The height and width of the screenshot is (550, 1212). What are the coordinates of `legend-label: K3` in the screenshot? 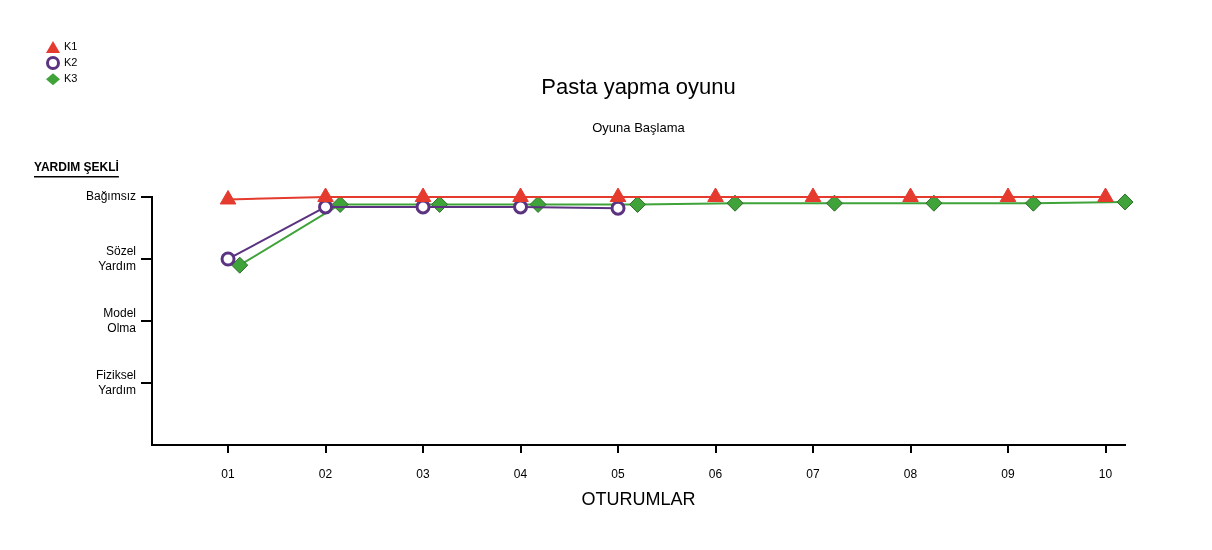 It's located at (71, 78).